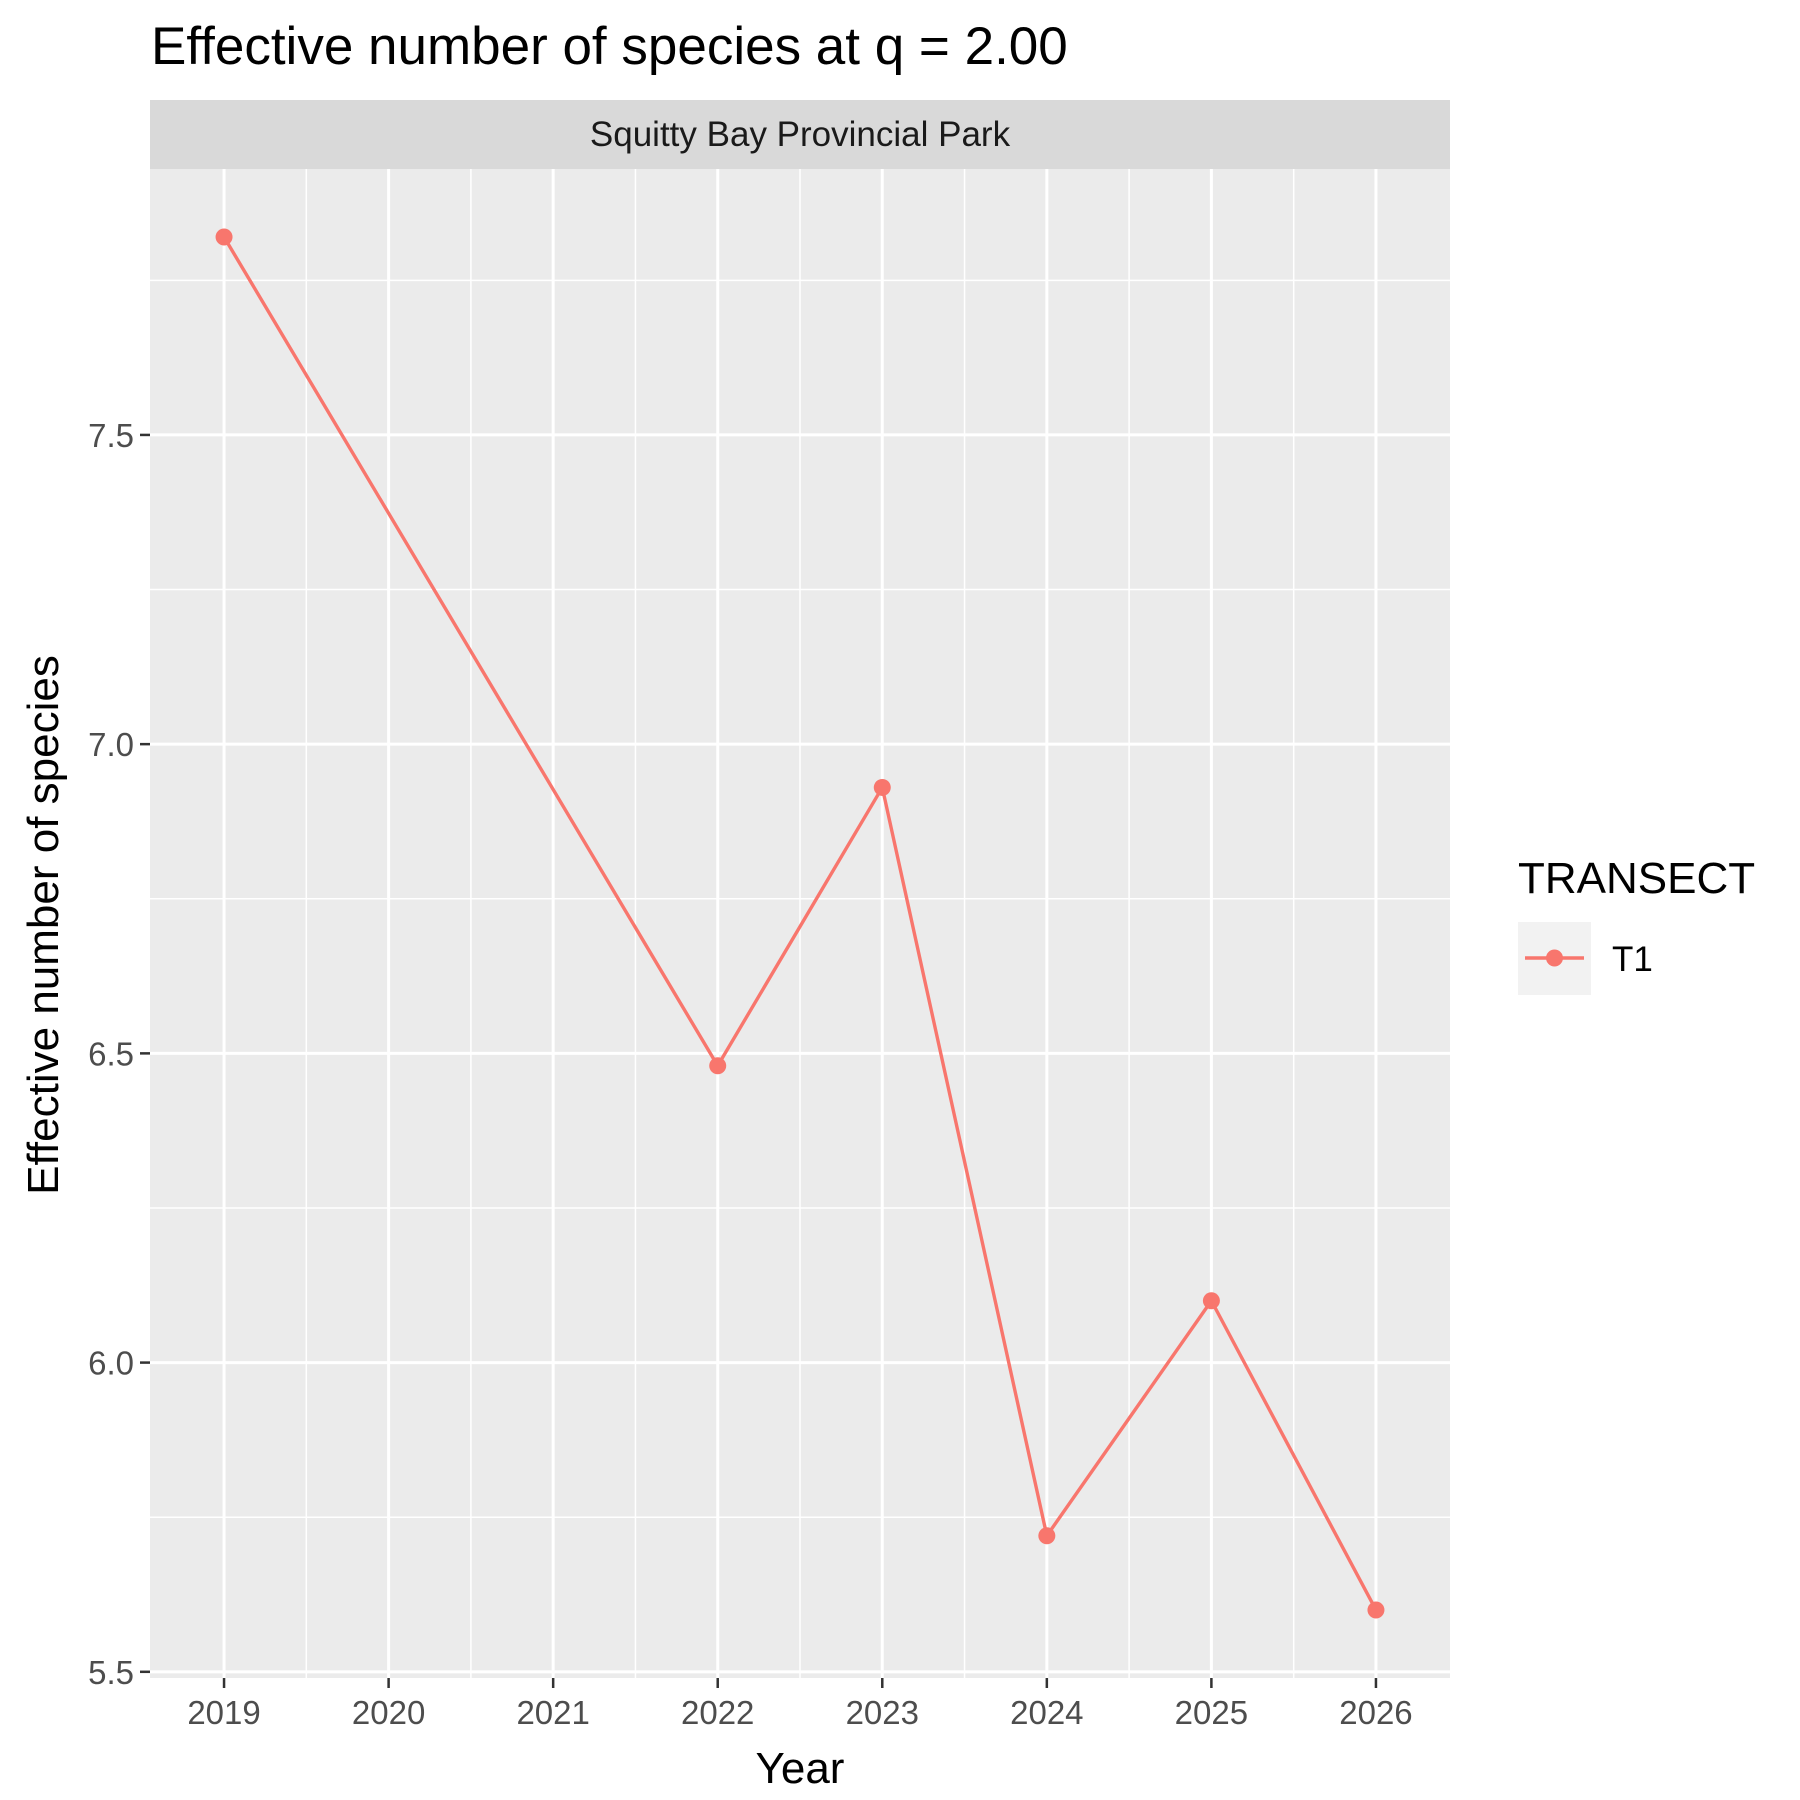 The height and width of the screenshot is (1800, 1800). What do you see at coordinates (1636, 878) in the screenshot?
I see `legend-title: TRANSECT` at bounding box center [1636, 878].